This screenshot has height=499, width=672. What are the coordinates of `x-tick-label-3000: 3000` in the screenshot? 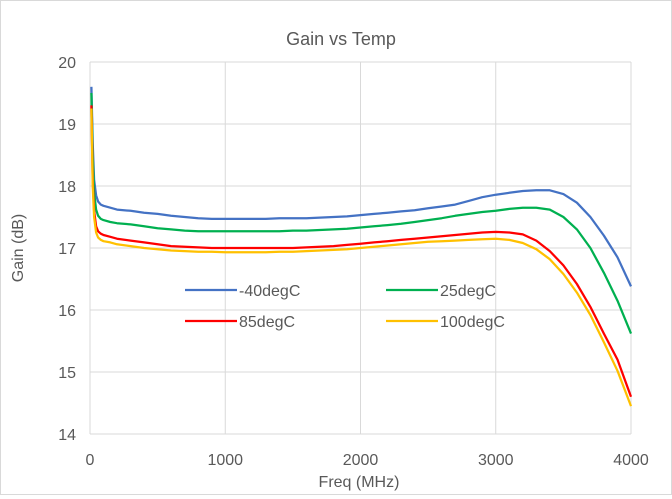 It's located at (496, 460).